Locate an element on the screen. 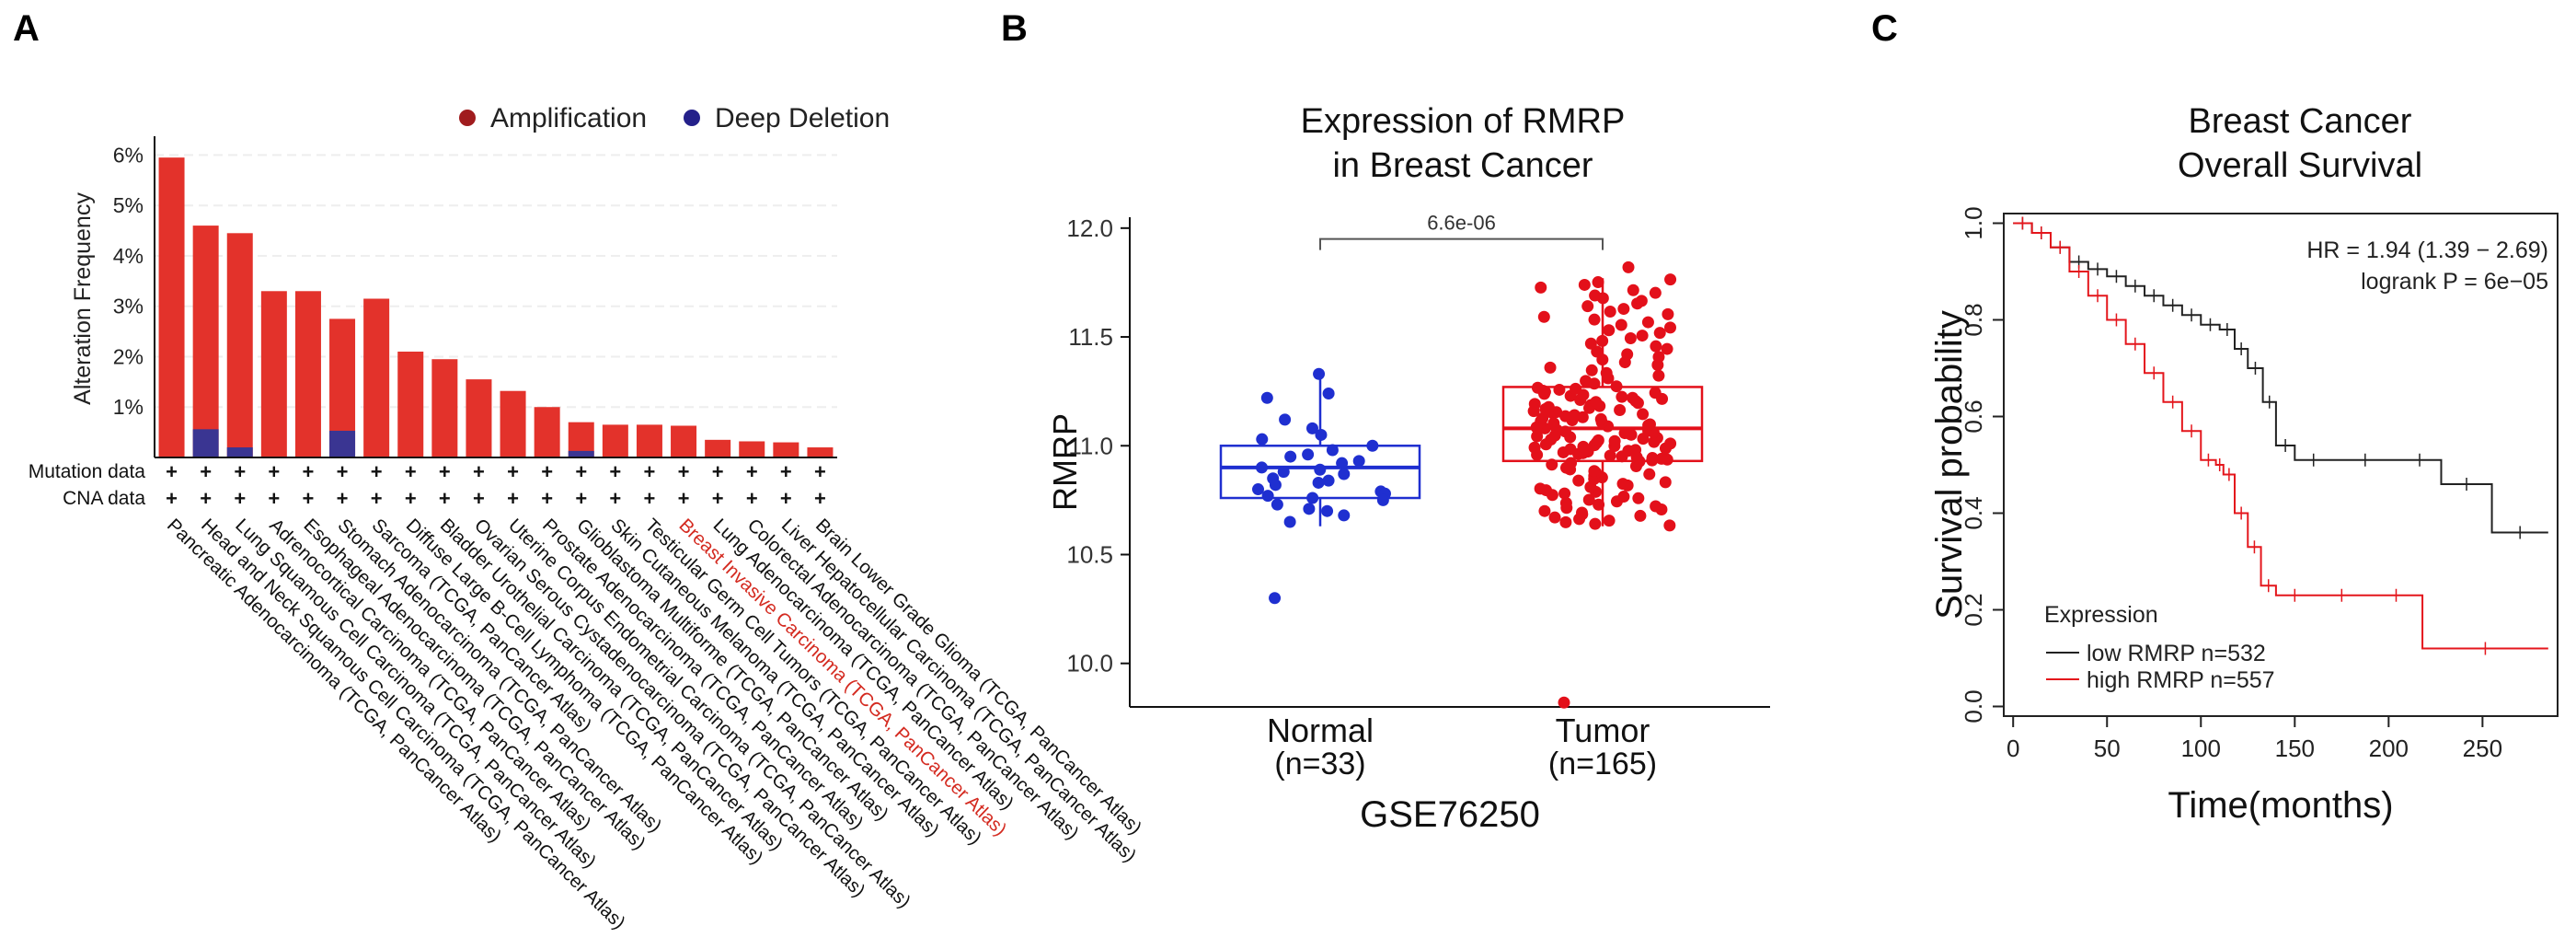 Image resolution: width=2576 pixels, height=949 pixels. a-bars is located at coordinates (496, 307).